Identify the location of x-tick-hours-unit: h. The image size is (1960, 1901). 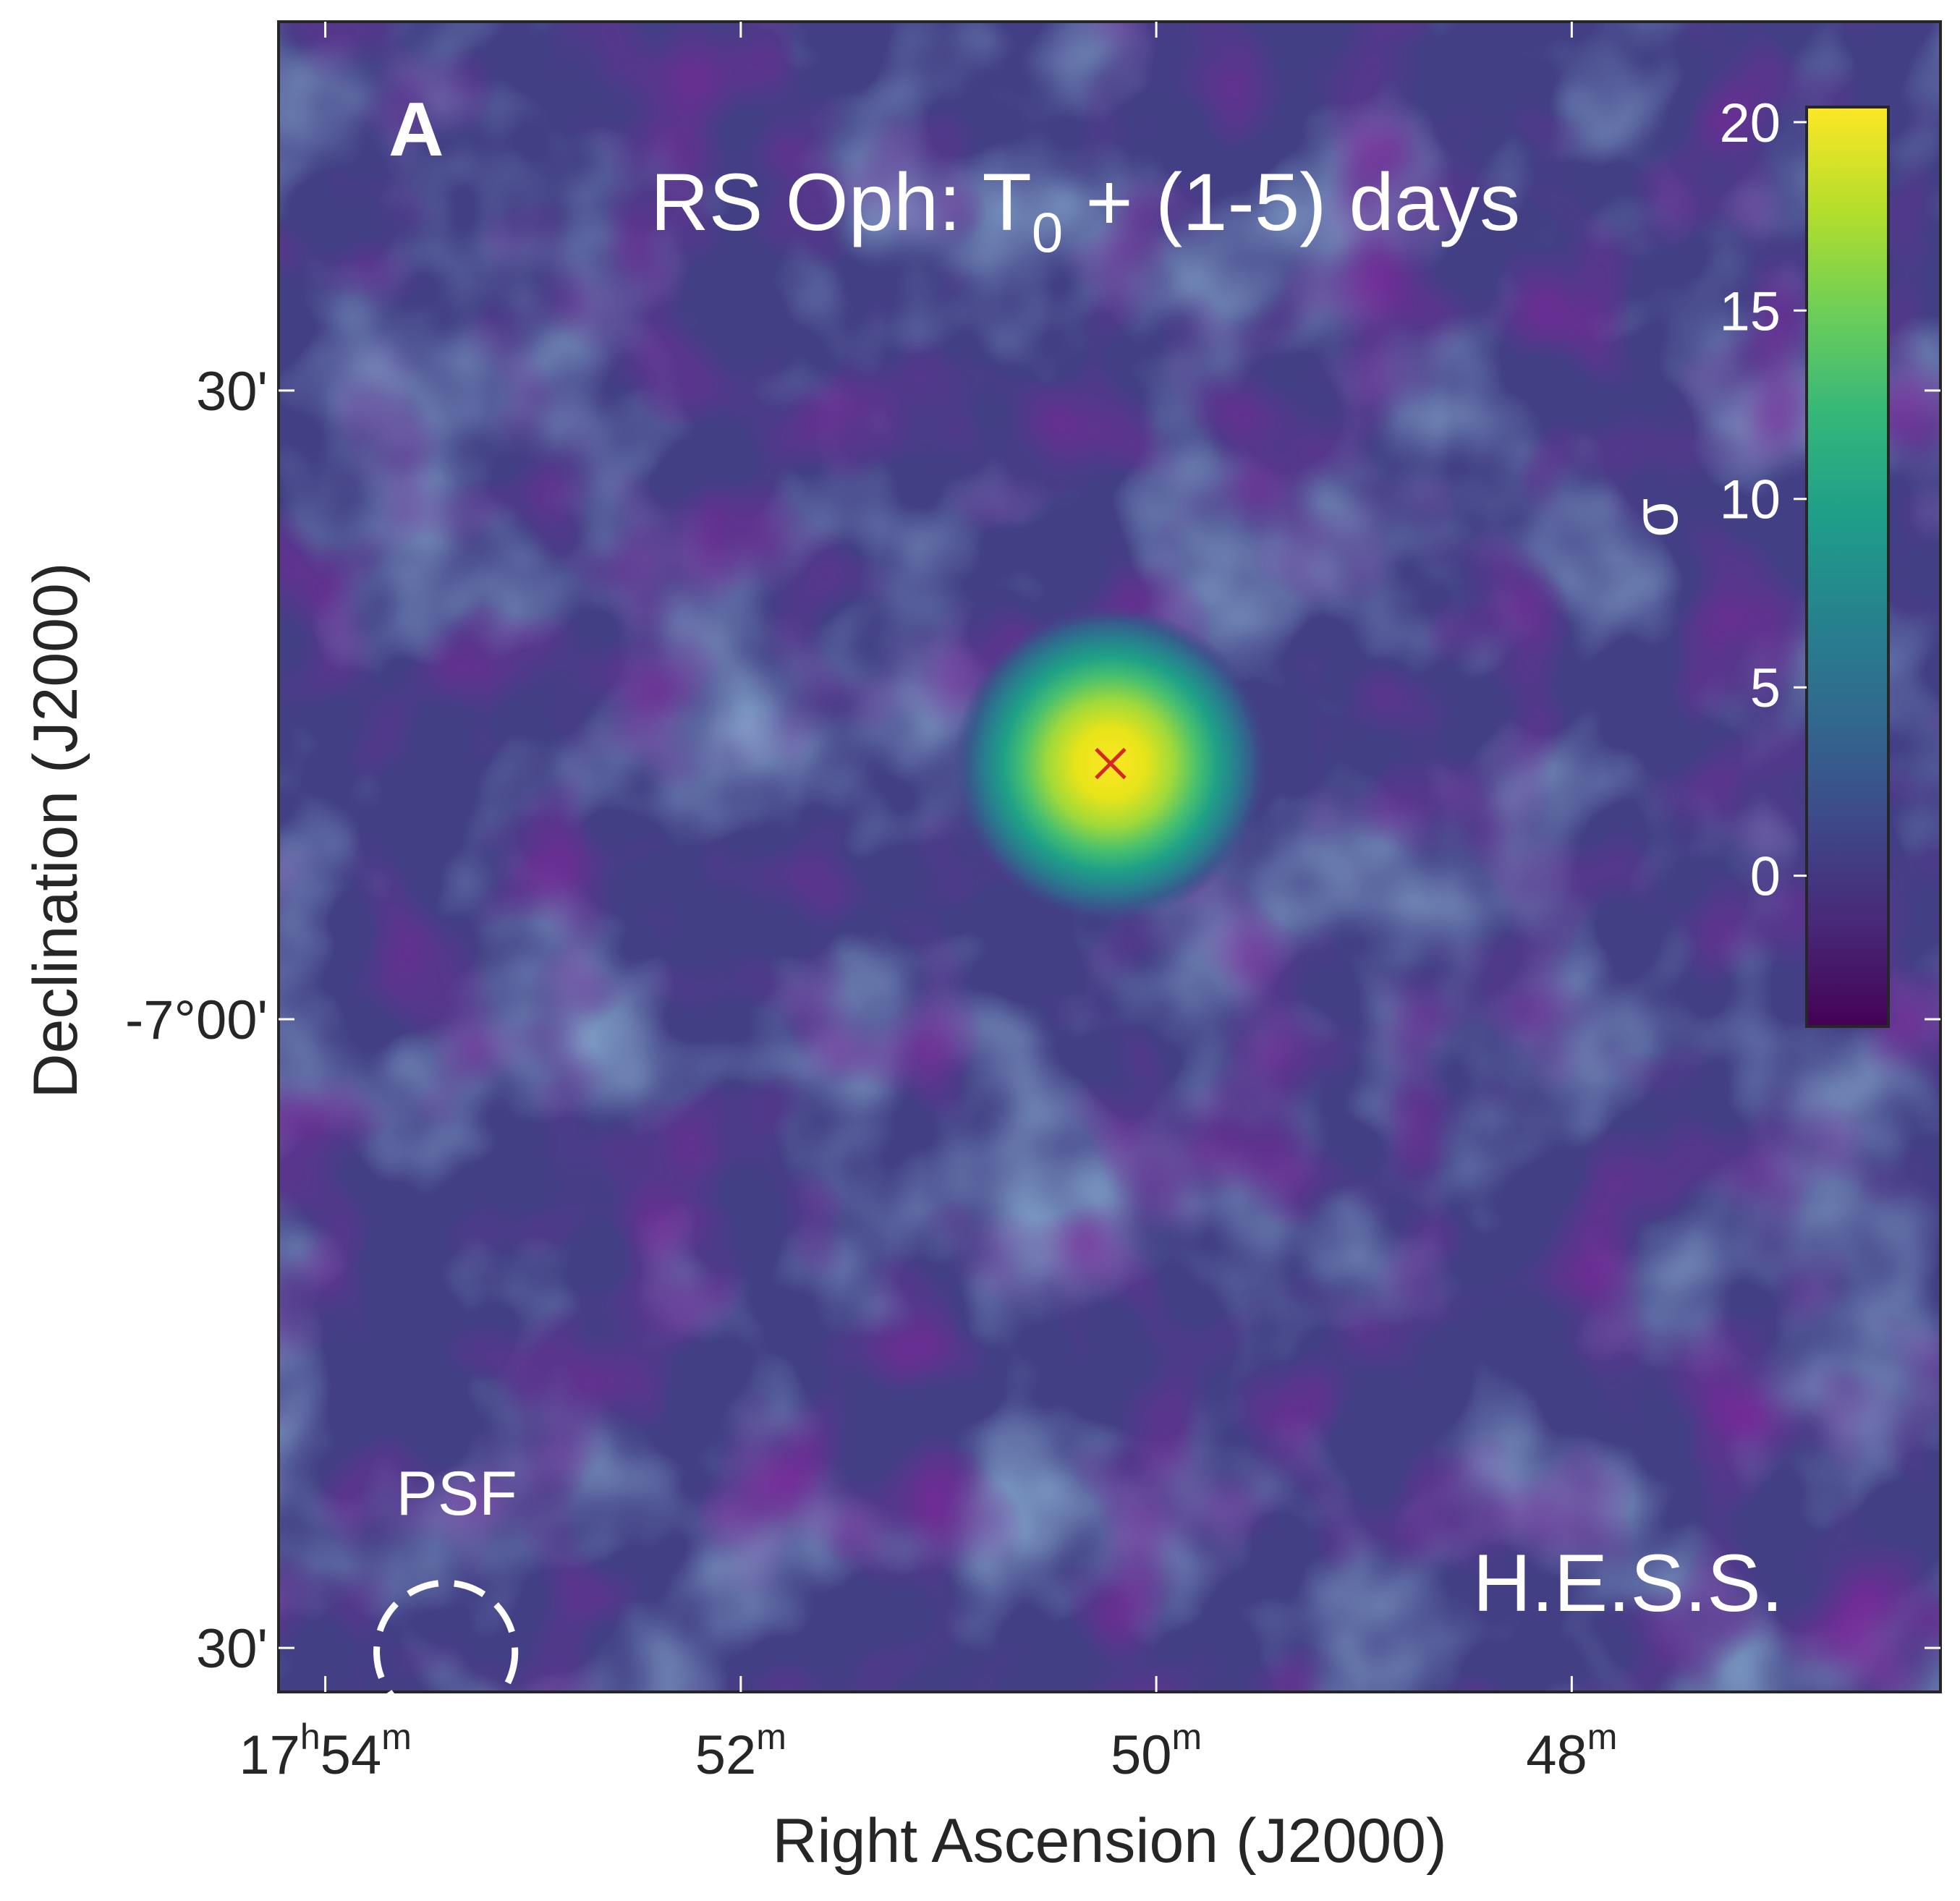
(310, 1737).